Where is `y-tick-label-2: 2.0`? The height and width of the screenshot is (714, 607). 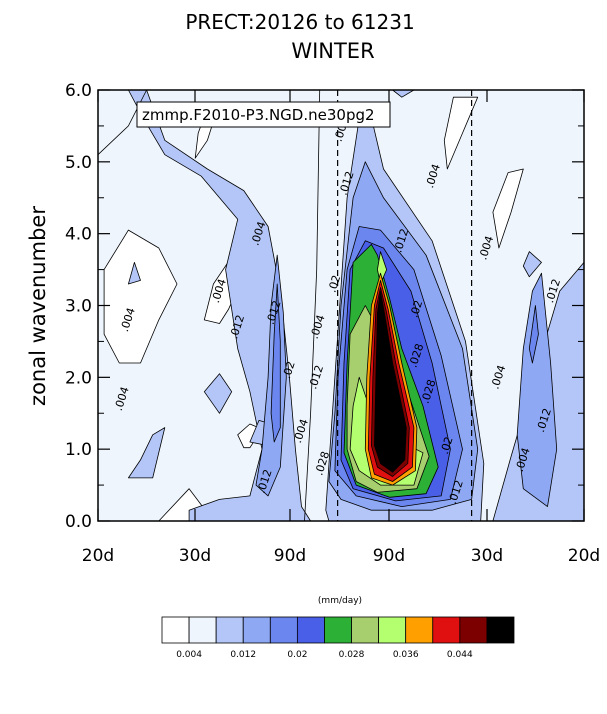
y-tick-label-2: 2.0 is located at coordinates (78, 378).